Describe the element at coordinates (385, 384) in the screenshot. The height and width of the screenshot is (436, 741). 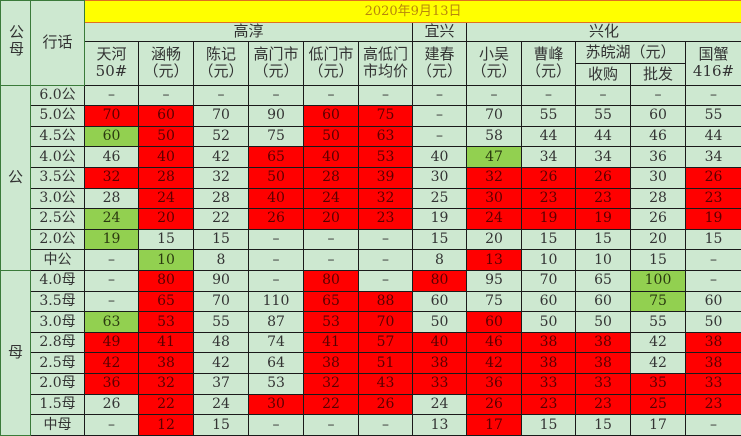
I see `price-cell: 43` at that location.